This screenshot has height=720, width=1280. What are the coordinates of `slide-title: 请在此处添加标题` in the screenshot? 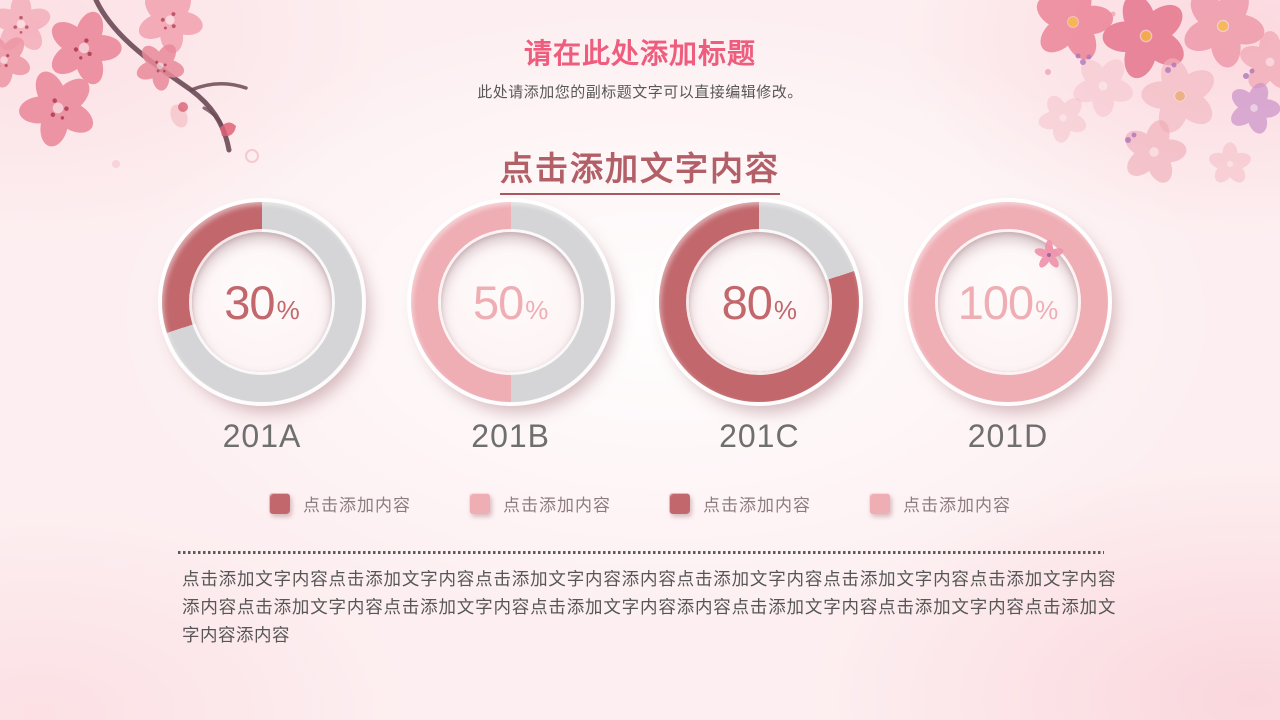 It's located at (639, 53).